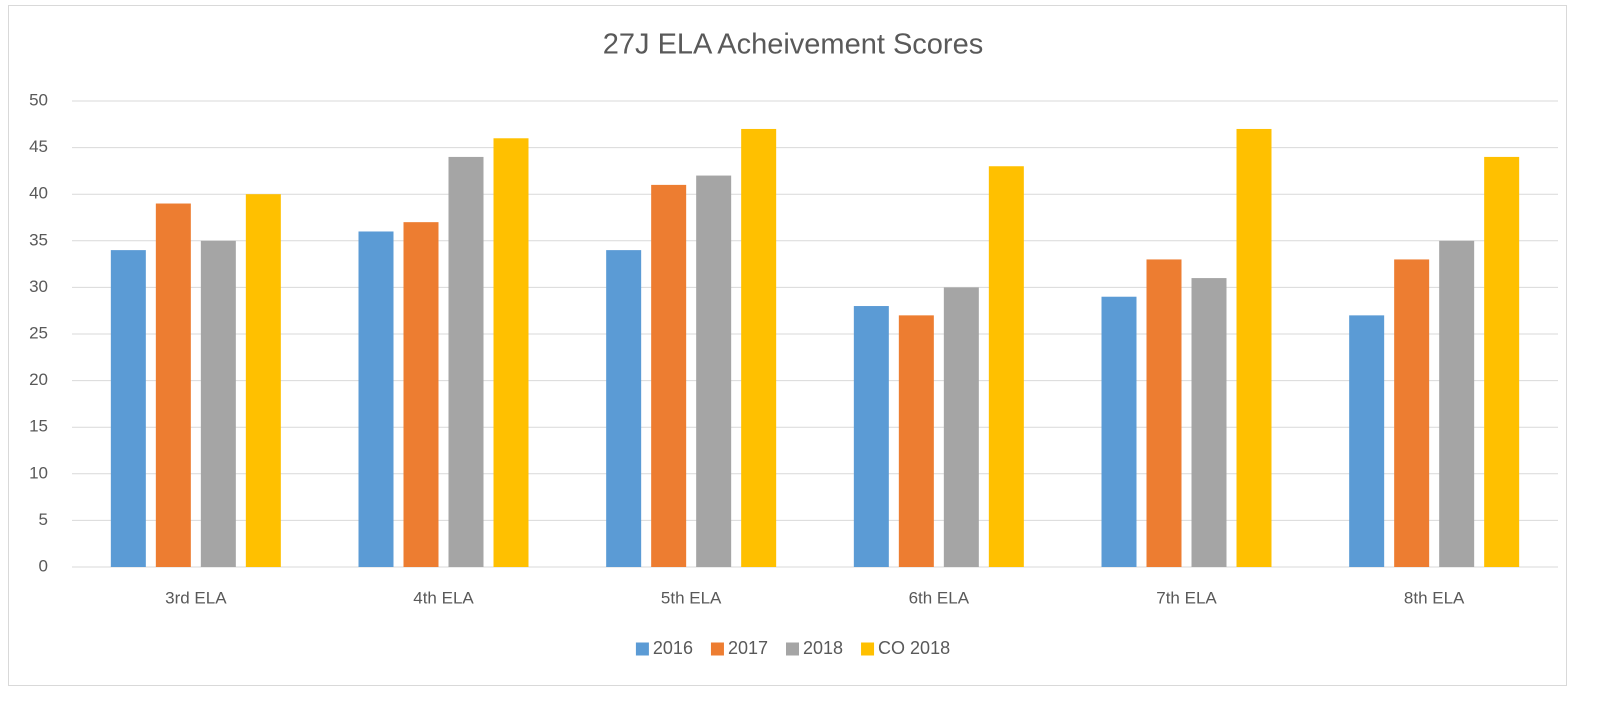 Image resolution: width=1613 pixels, height=707 pixels. Describe the element at coordinates (38, 426) in the screenshot. I see `y-tick-label: 15` at that location.